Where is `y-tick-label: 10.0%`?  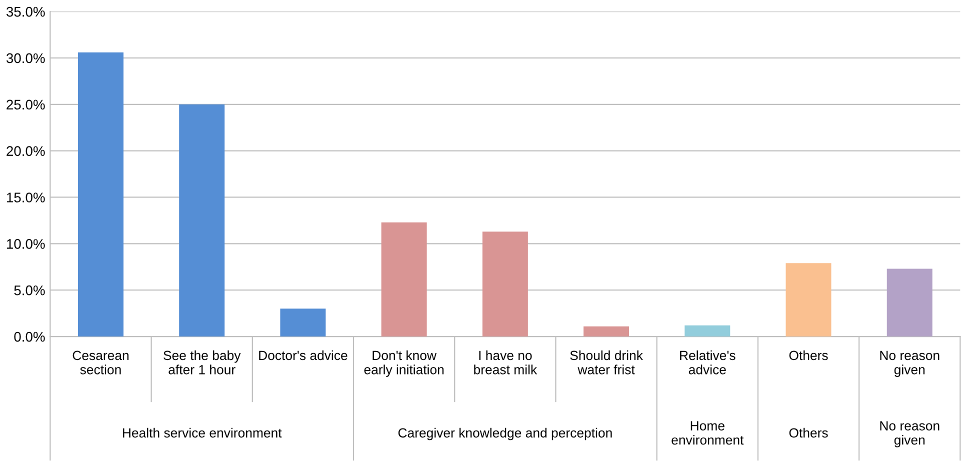
y-tick-label: 10.0% is located at coordinates (26, 244).